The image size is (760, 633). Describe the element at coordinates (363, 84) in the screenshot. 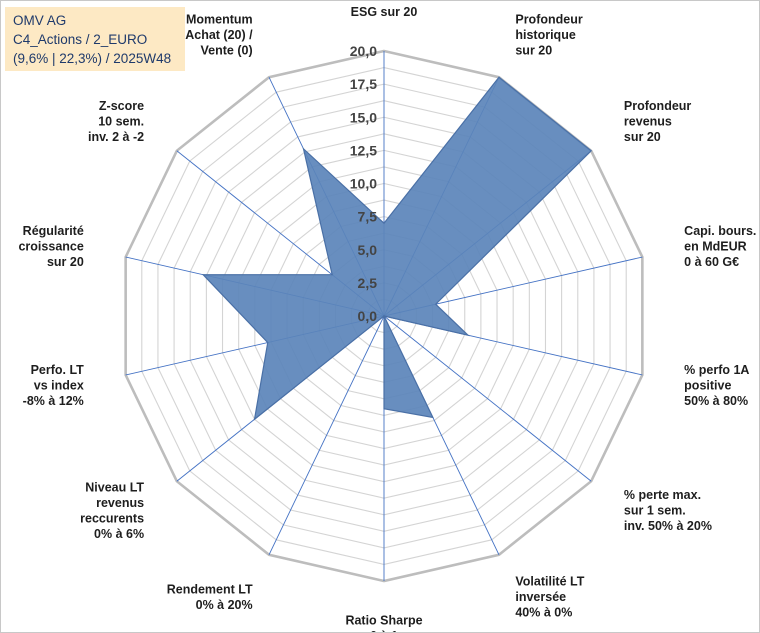

I see `tick-label: 17,5` at that location.